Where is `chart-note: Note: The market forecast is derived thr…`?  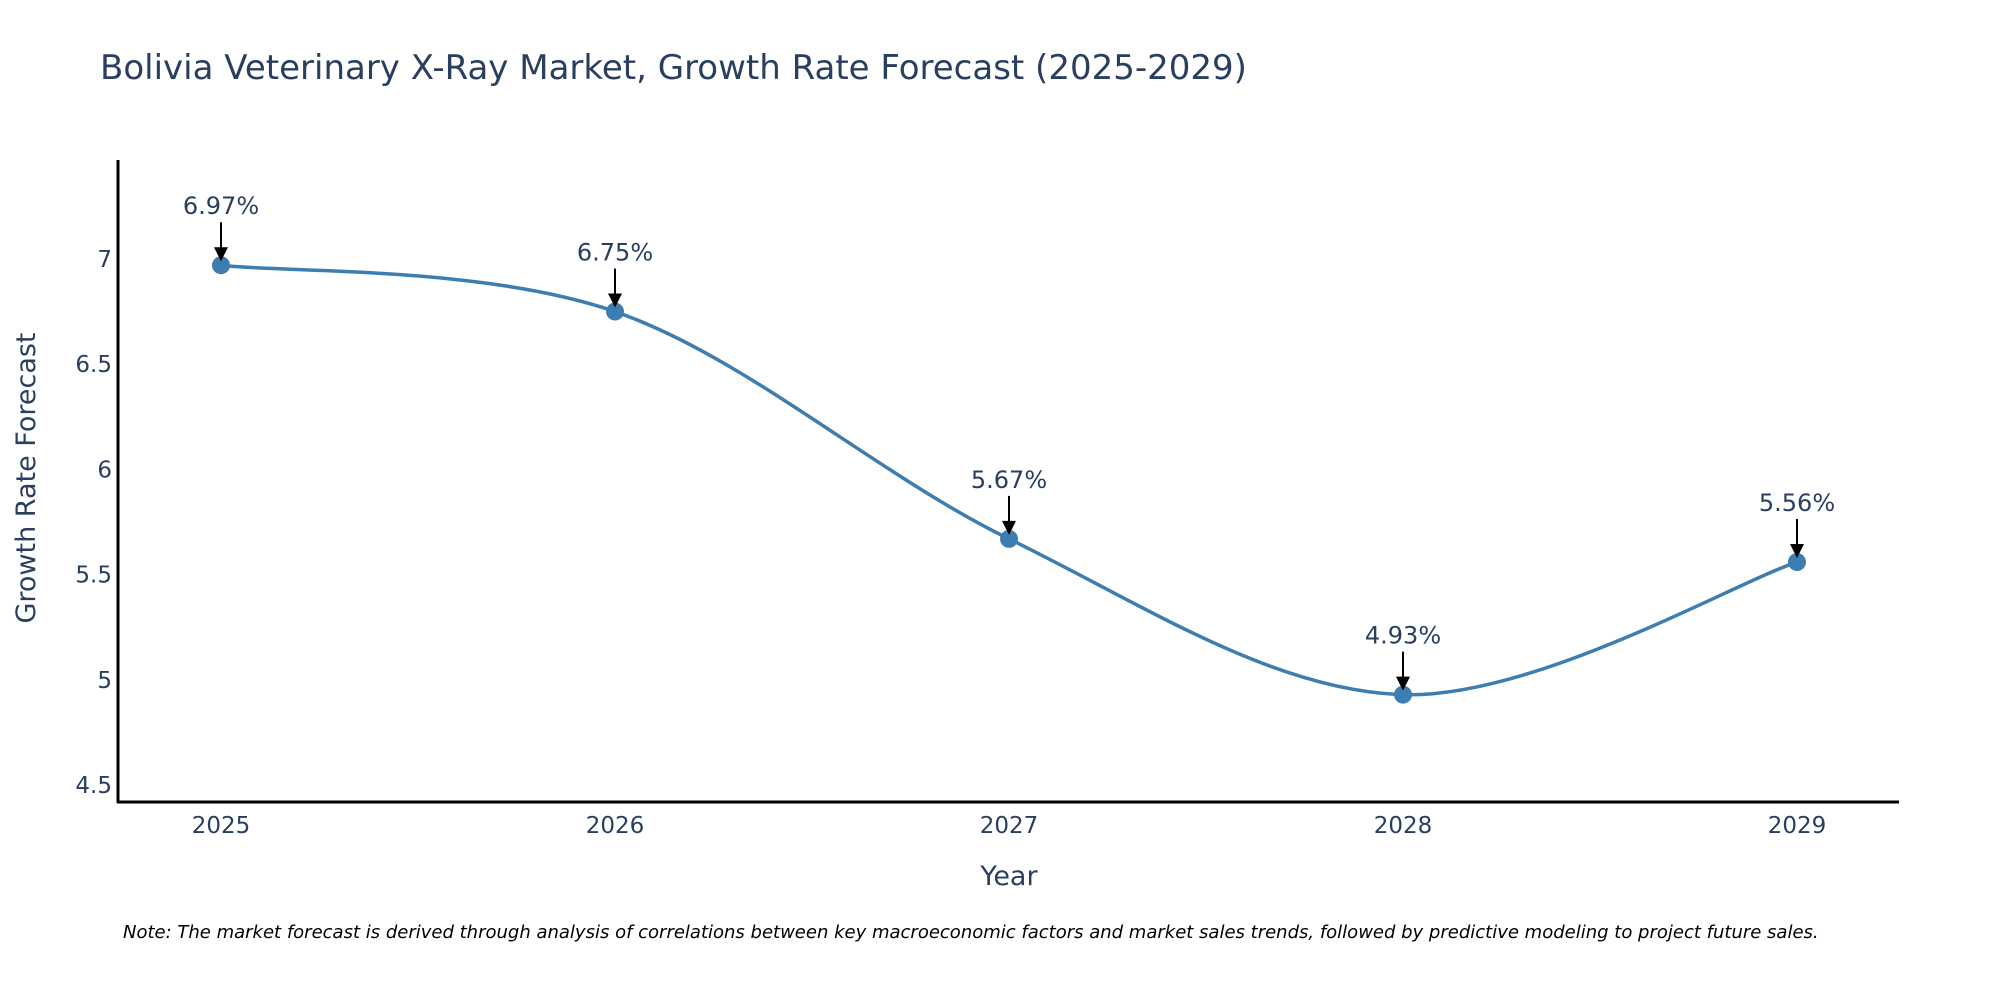
chart-note: Note: The market forecast is derived thr… is located at coordinates (971, 932).